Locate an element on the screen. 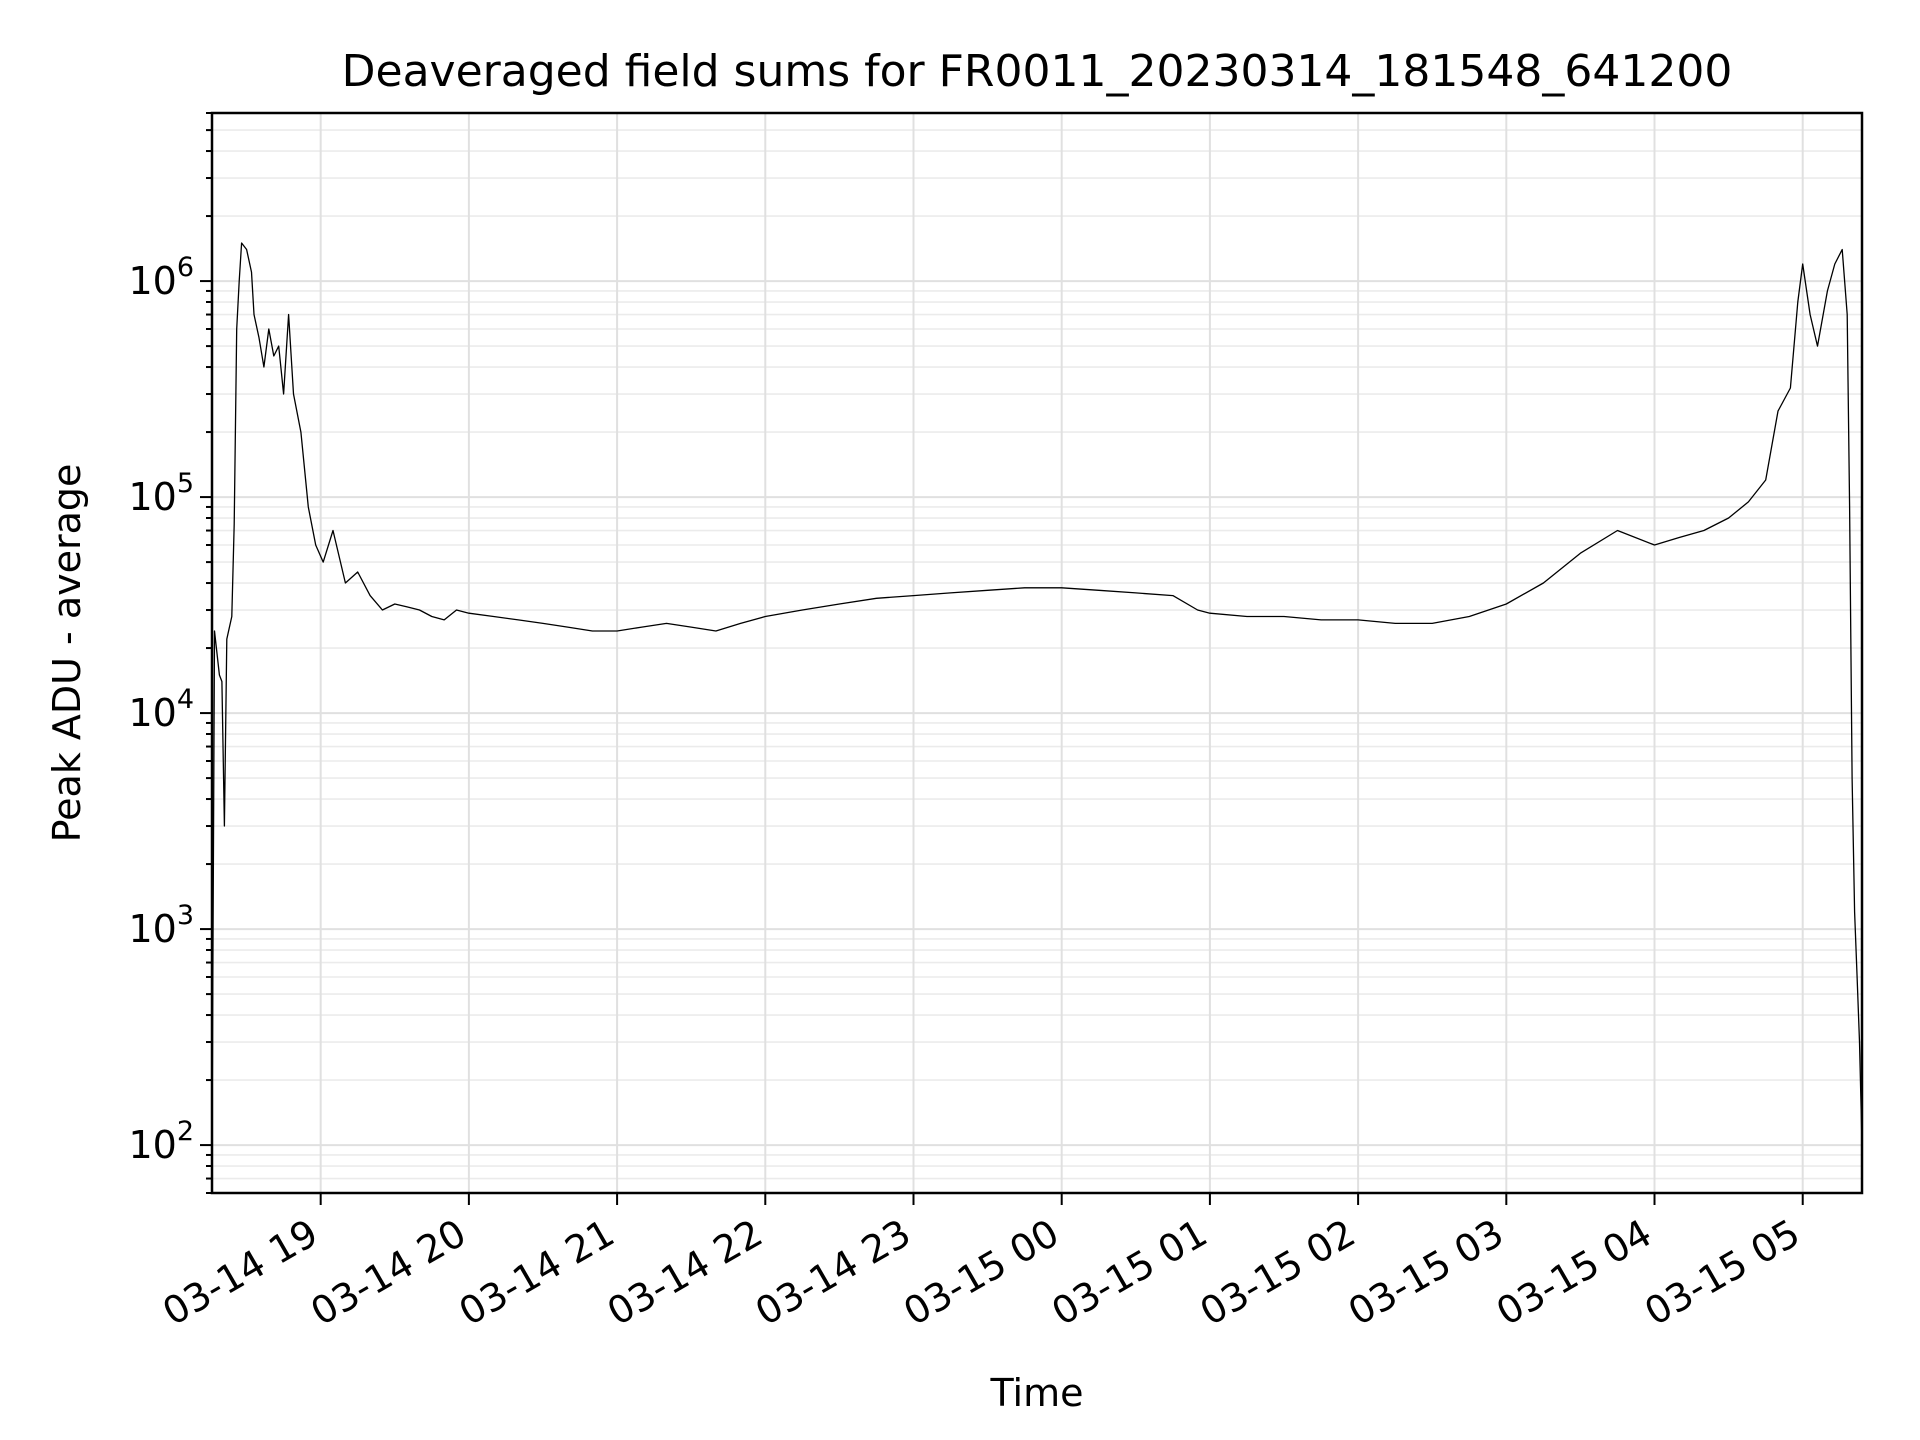  x-tick-label: 03-15 03 is located at coordinates (1426, 1273).